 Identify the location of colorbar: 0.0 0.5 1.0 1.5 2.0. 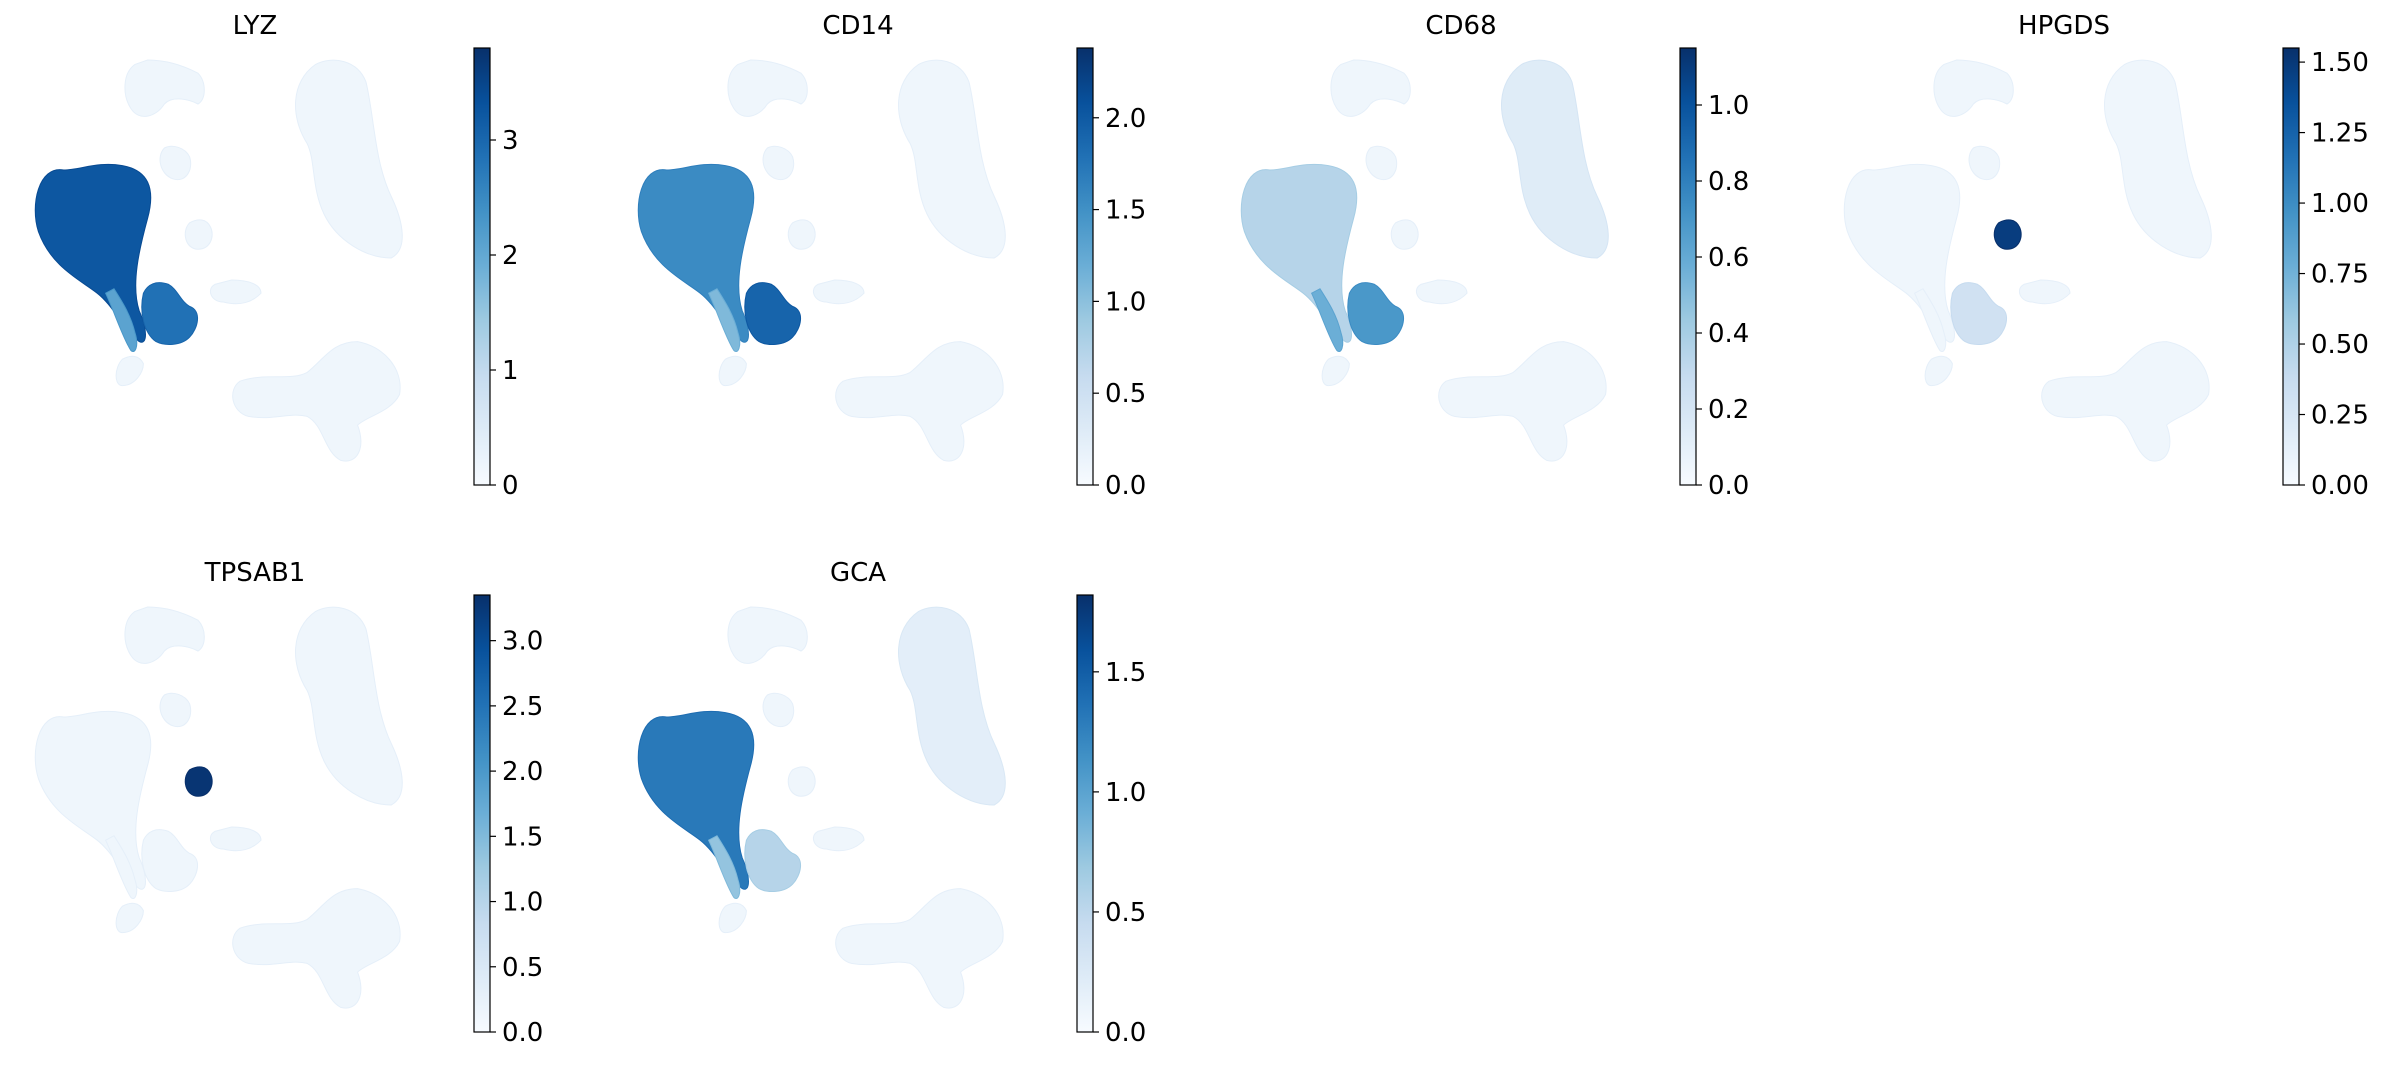
(1111, 274).